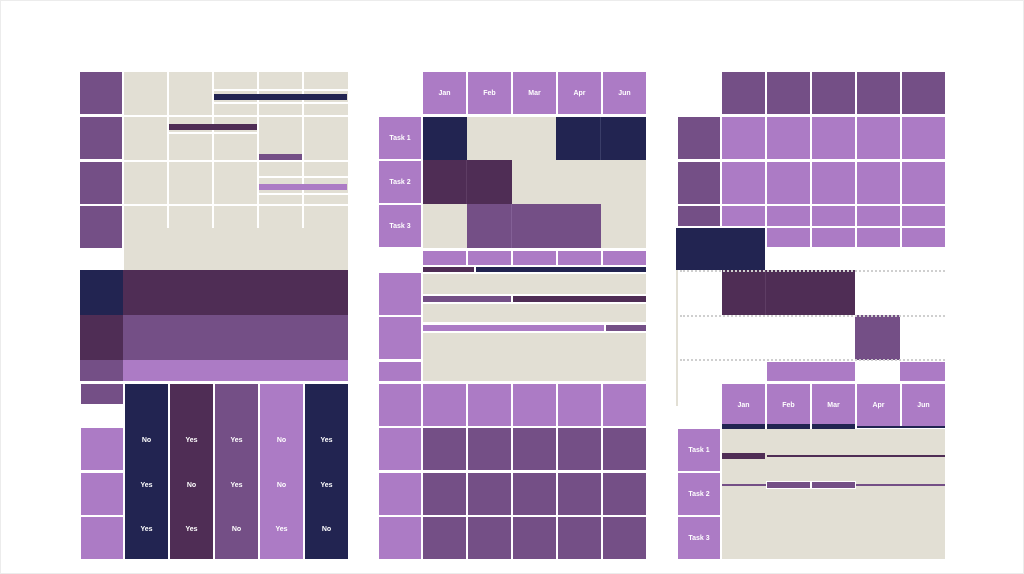 Image resolution: width=1024 pixels, height=574 pixels. Describe the element at coordinates (579, 93) in the screenshot. I see `month-header-apr: Apr` at that location.